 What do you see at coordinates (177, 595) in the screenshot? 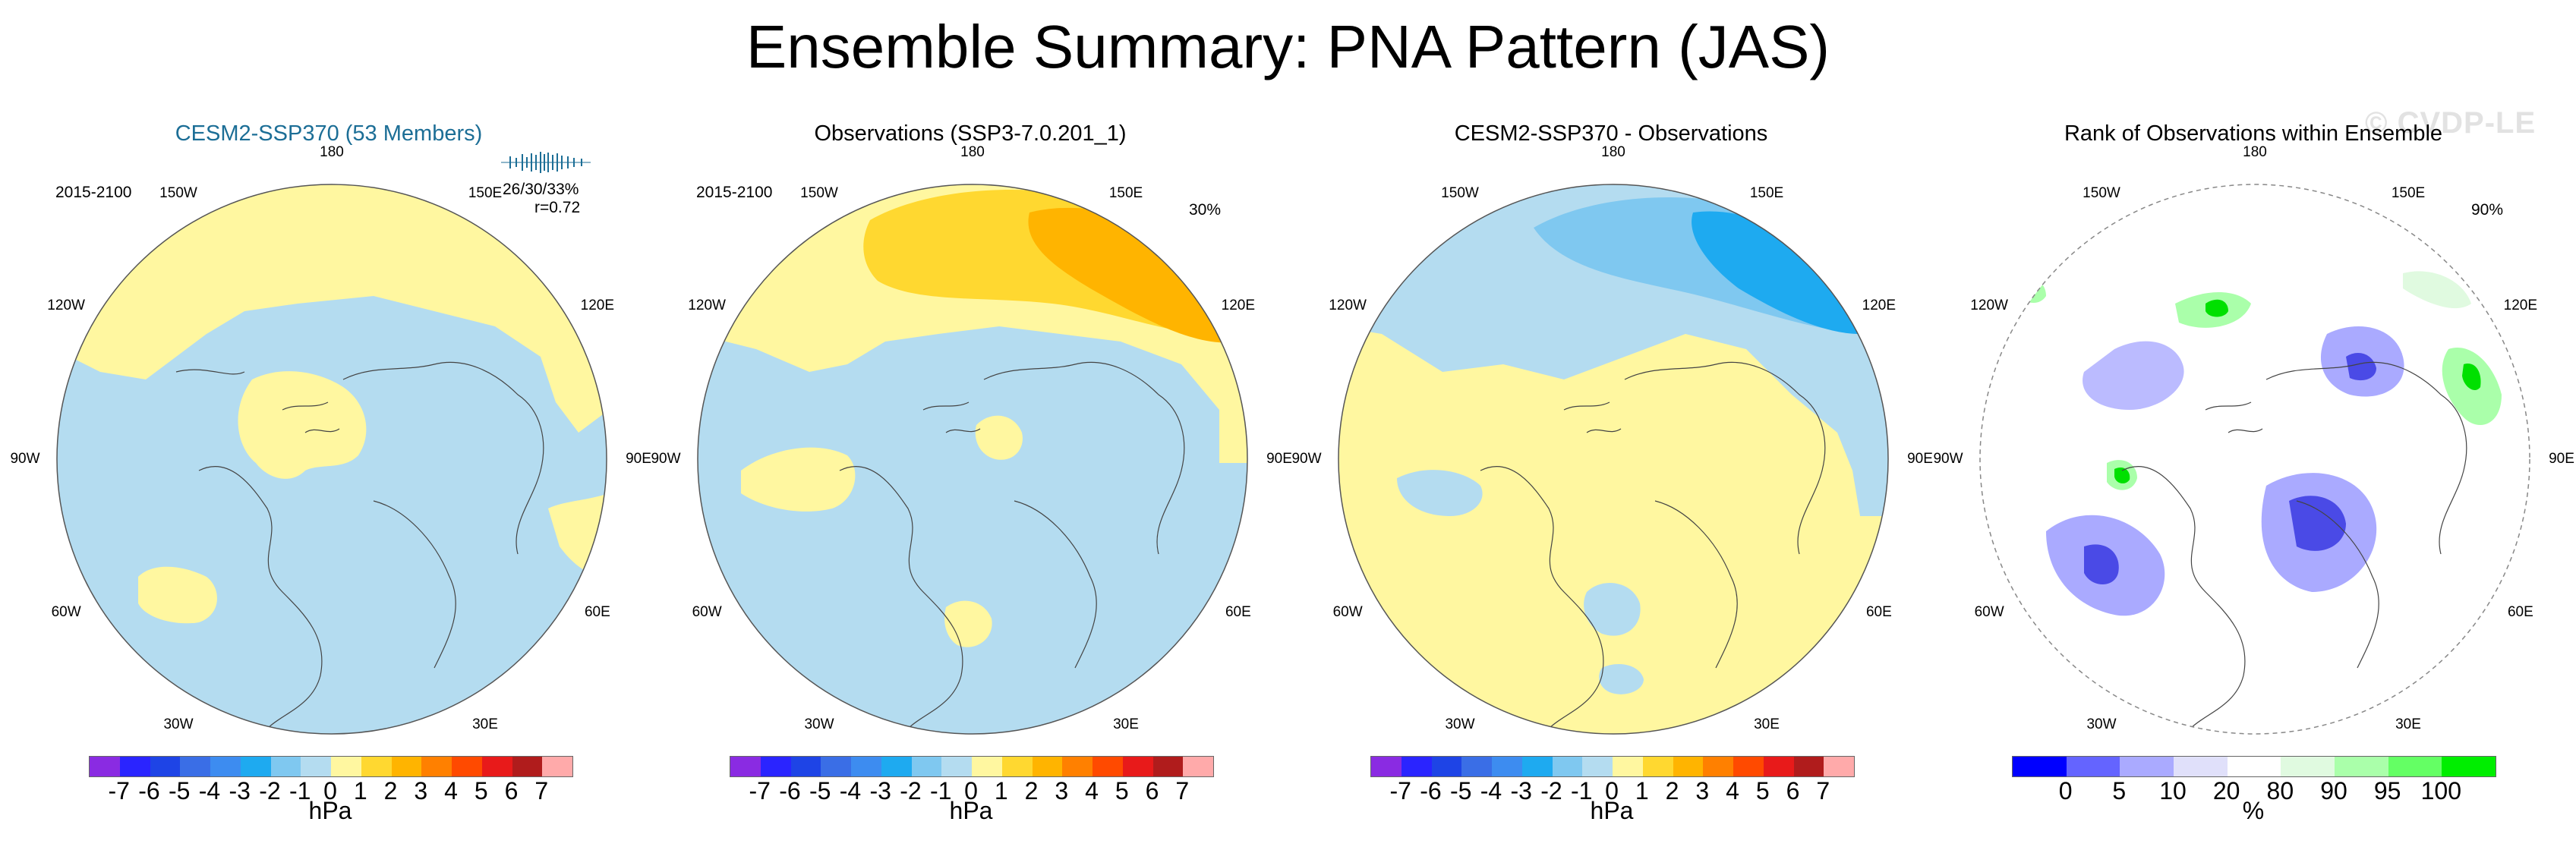
I see `field-positive-atlantic` at bounding box center [177, 595].